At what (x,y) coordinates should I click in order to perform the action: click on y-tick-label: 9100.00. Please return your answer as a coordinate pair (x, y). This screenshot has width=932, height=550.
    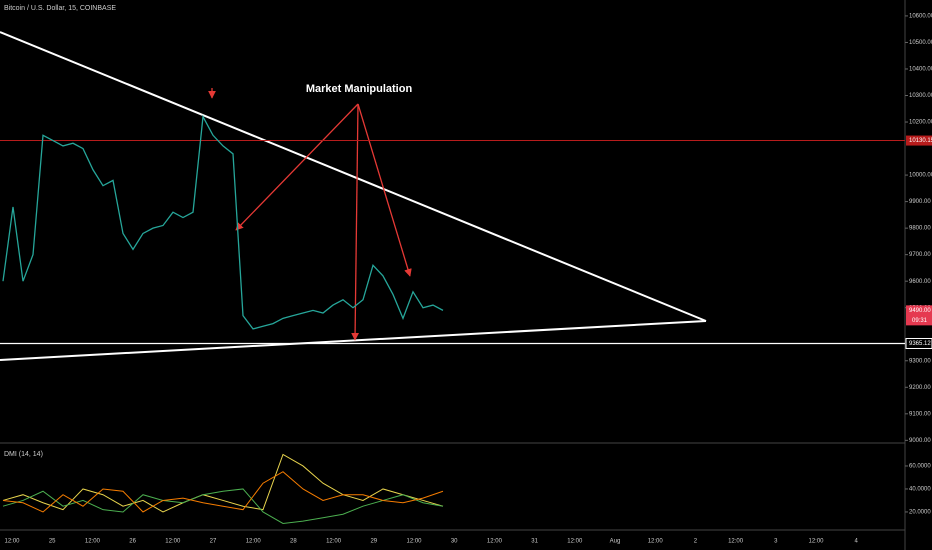
    Looking at the image, I should click on (920, 414).